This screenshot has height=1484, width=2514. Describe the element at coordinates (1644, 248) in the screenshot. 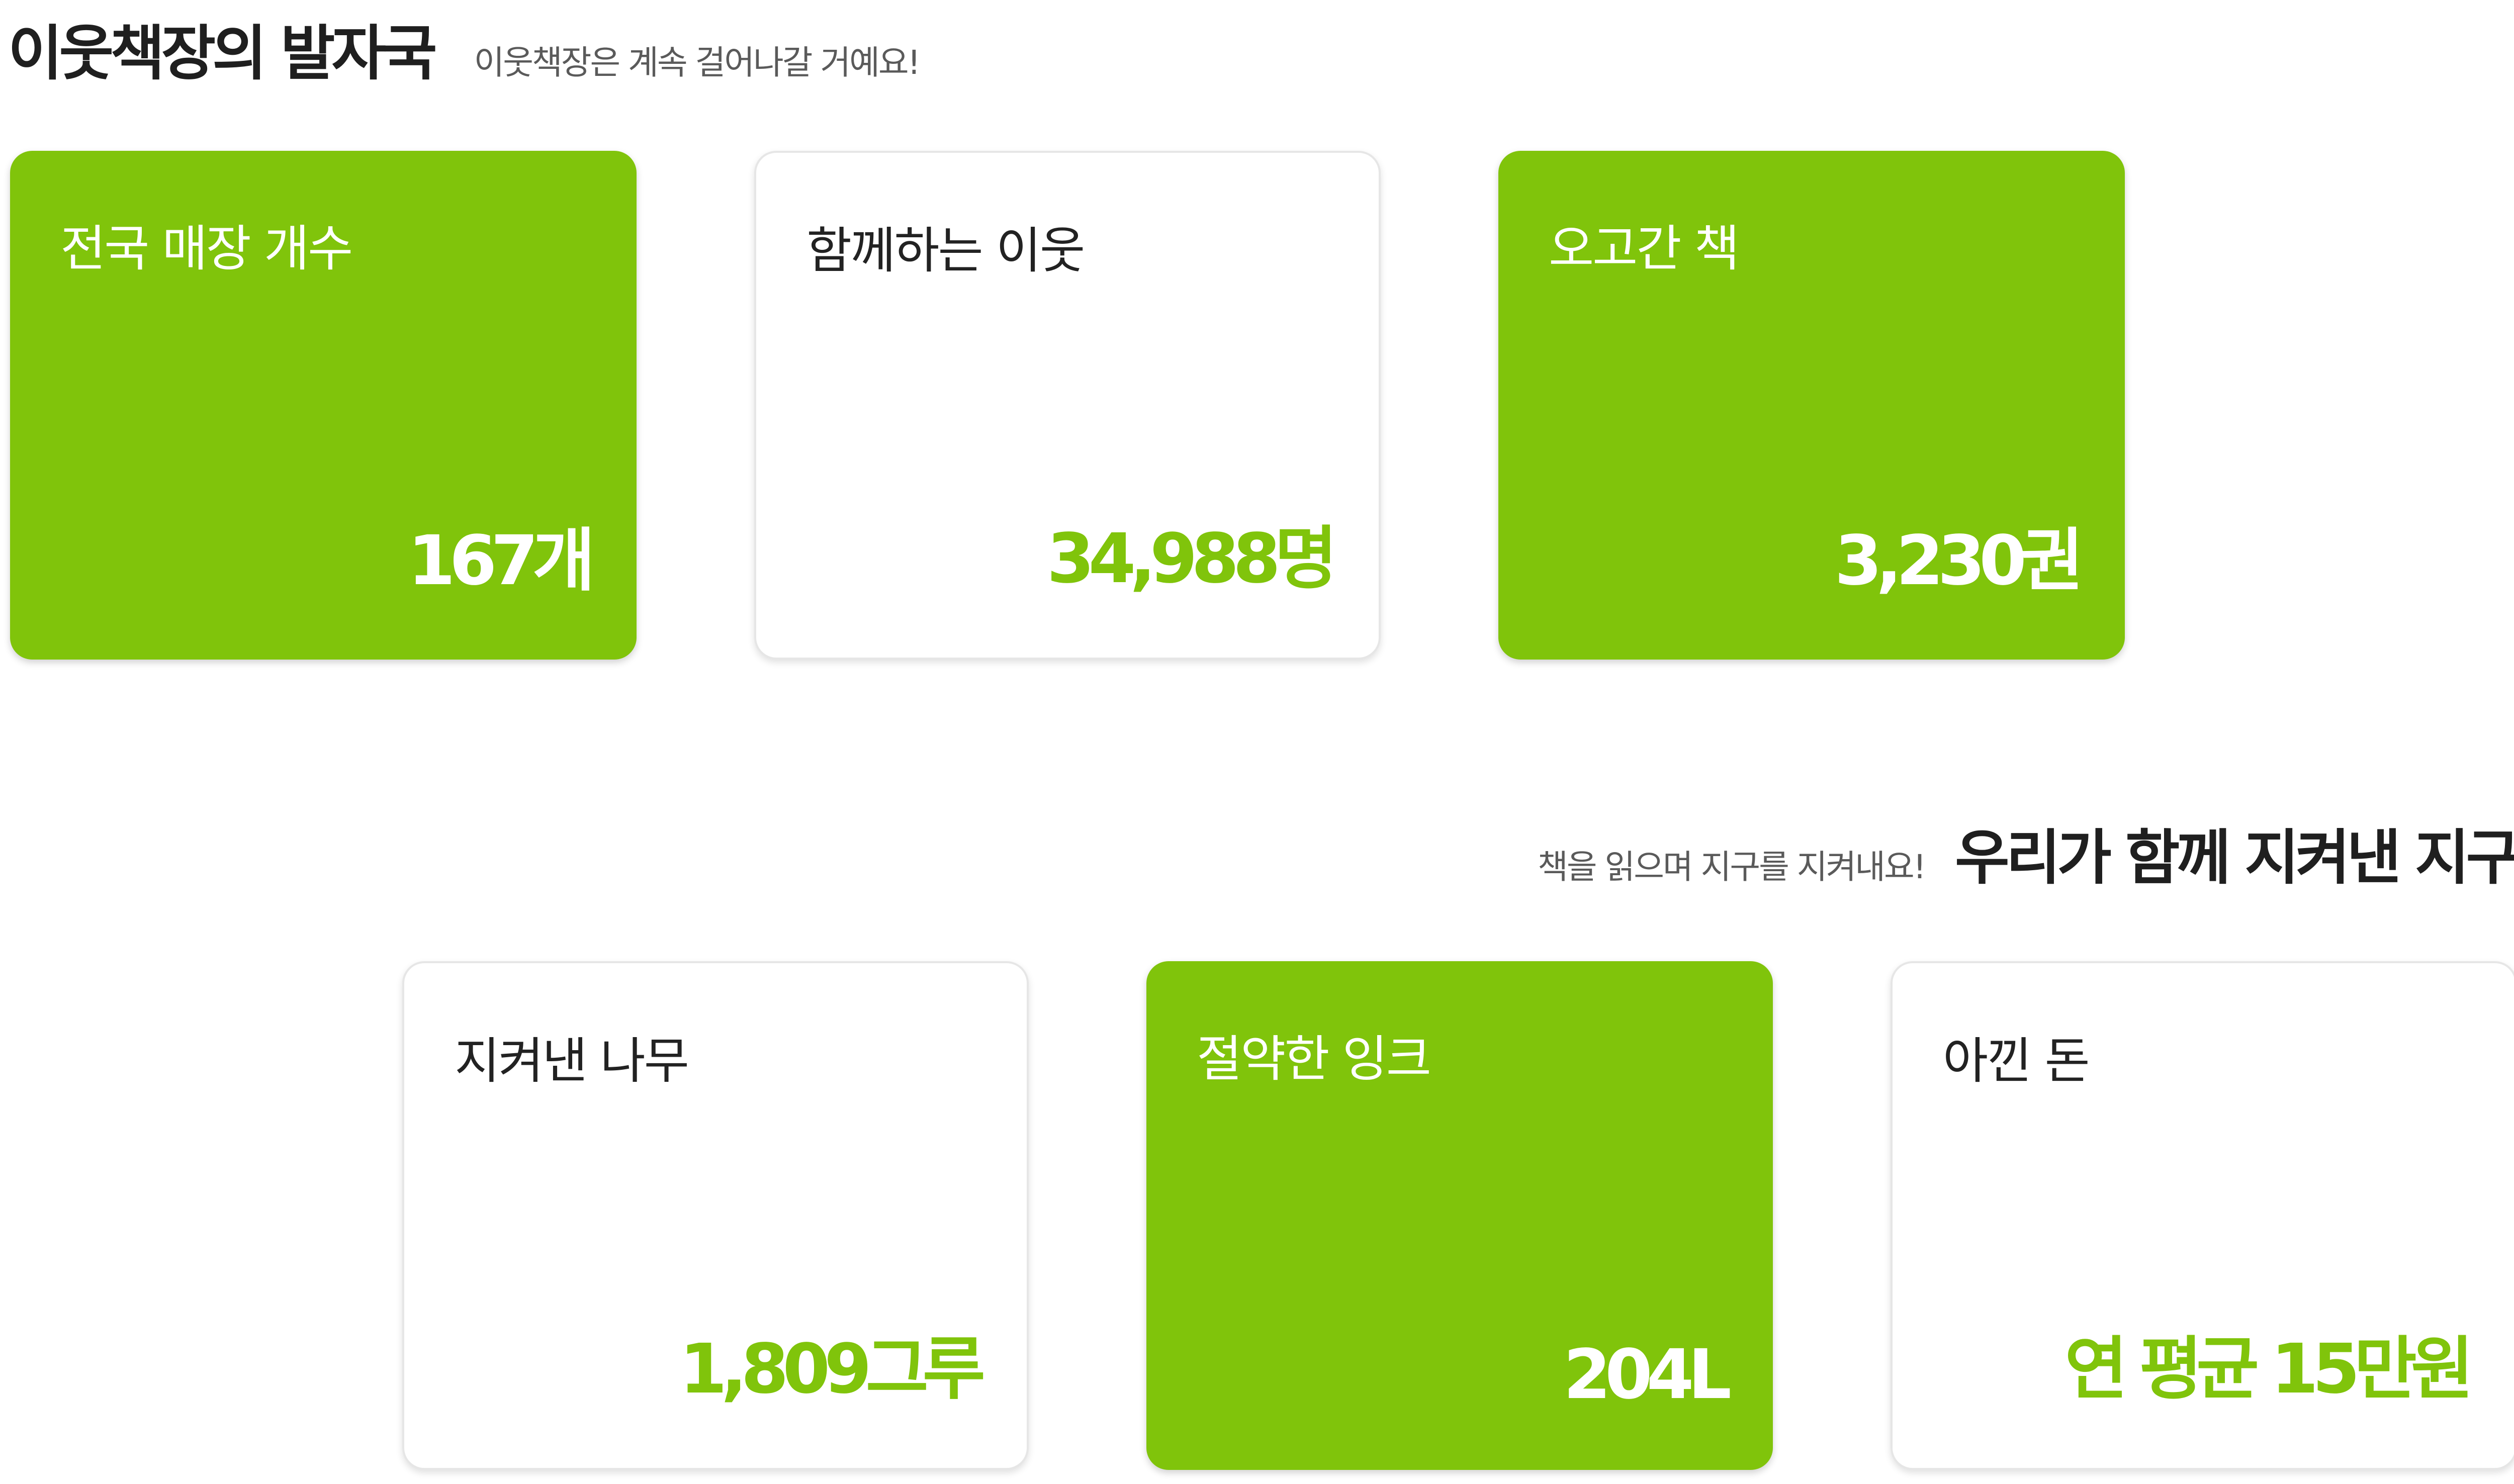

I see `stat-label: 오고간 책` at that location.